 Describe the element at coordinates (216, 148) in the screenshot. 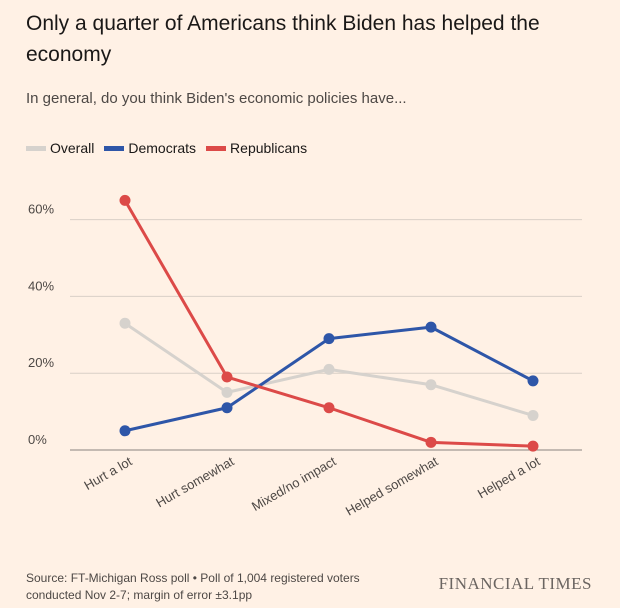

I see `legend-swatch-republicans` at that location.